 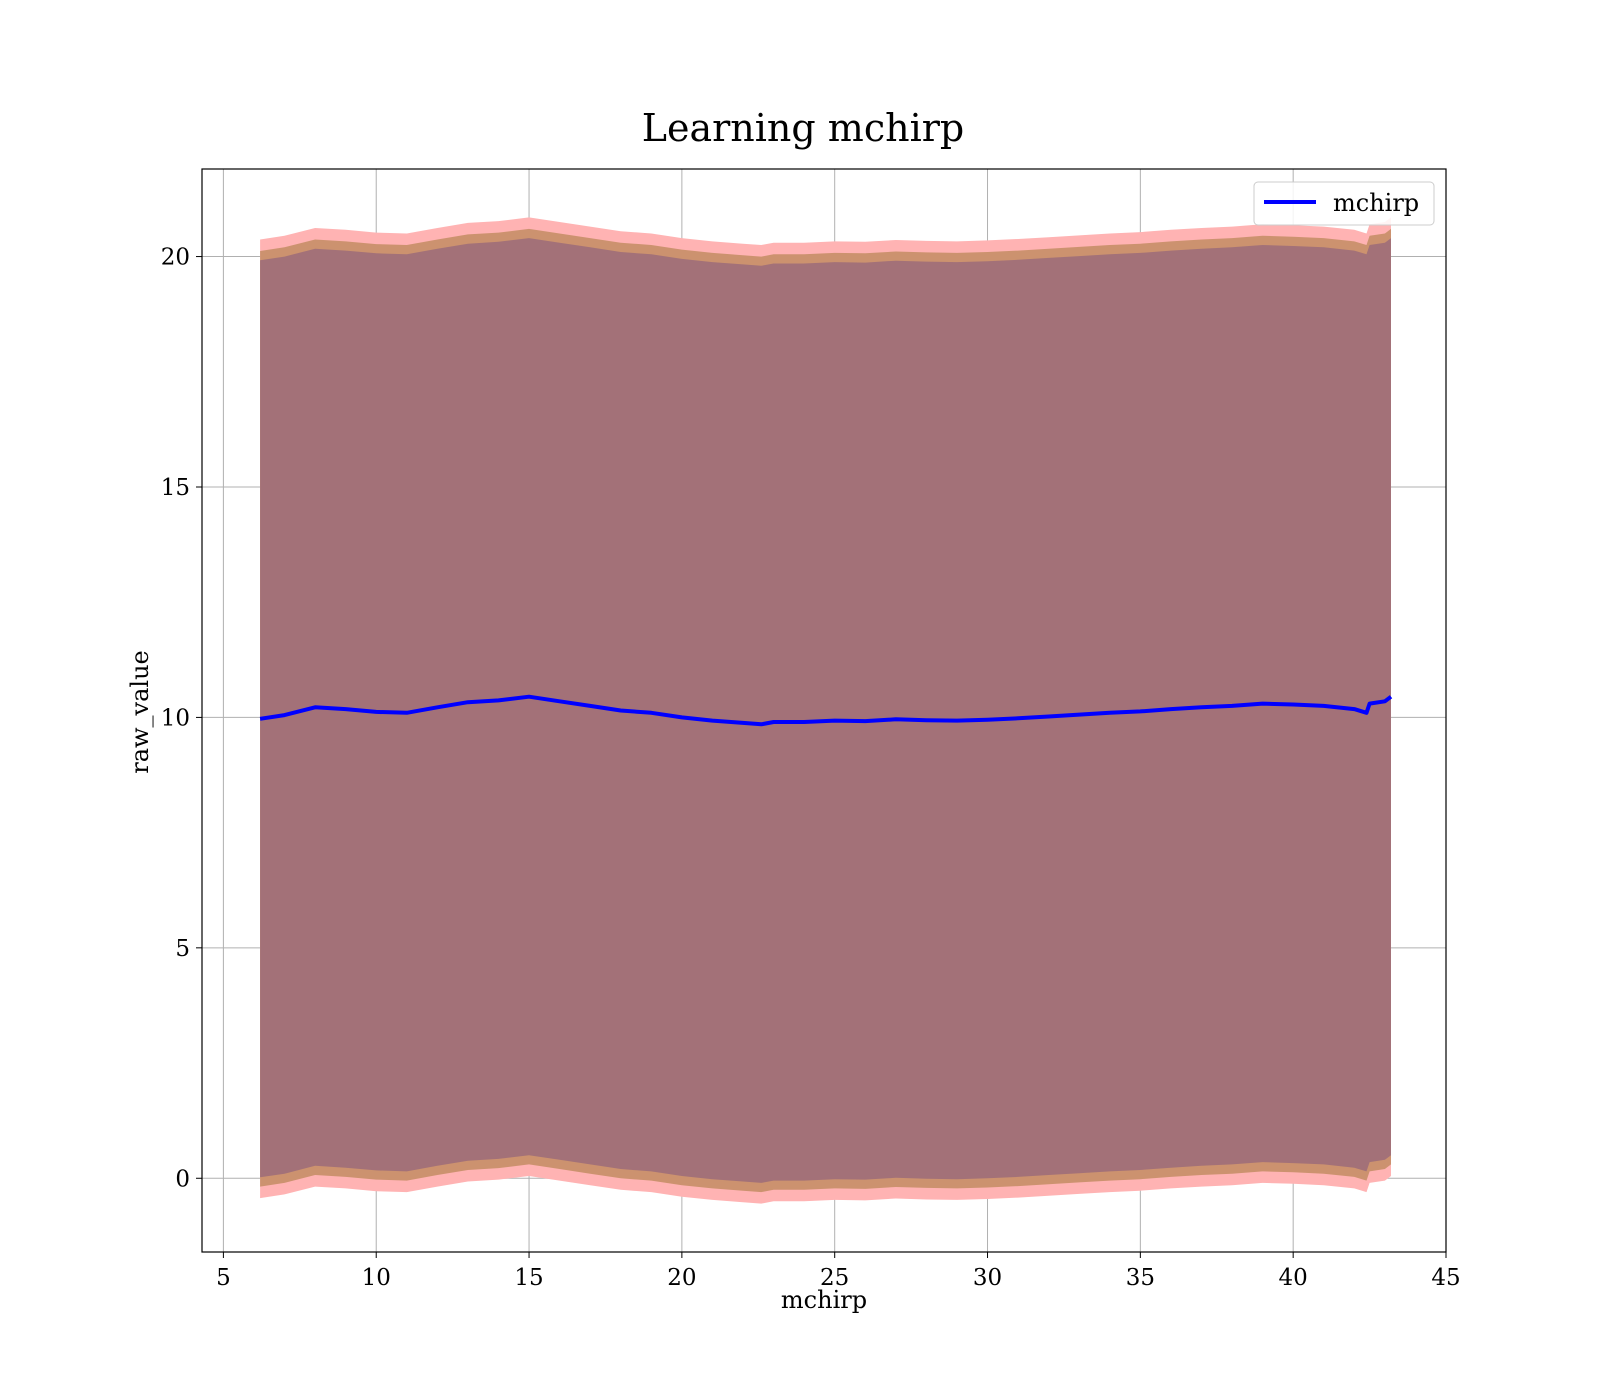 I want to click on x-axis-ticks: 5 10 15 20 25 30 35 40 45, so click(x=838, y=1271).